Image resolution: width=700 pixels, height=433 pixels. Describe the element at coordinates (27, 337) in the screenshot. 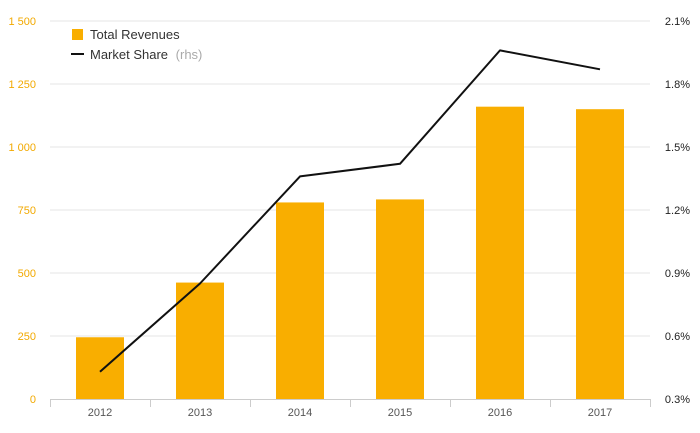

I see `y-left-tick-label: 250` at that location.